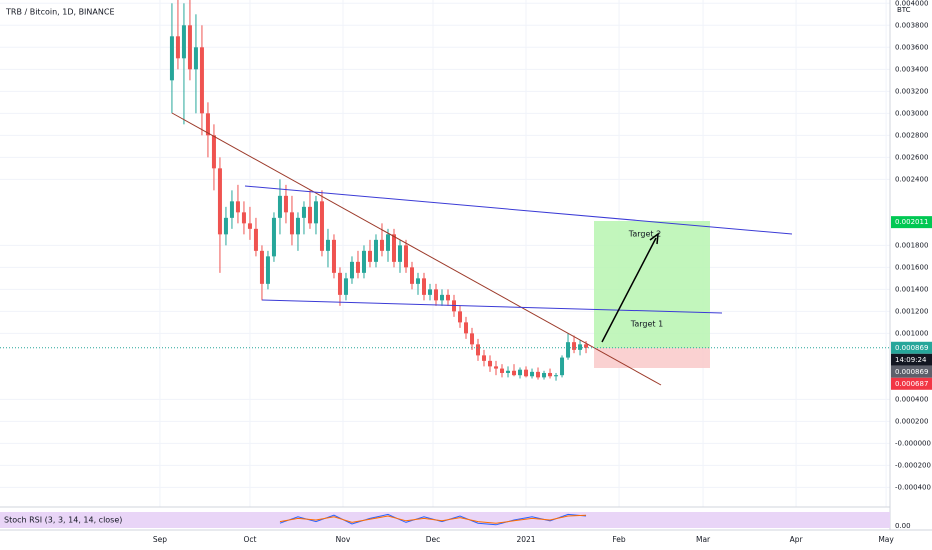 The image size is (932, 550). Describe the element at coordinates (433, 539) in the screenshot. I see `x-tick-label: Dec` at that location.